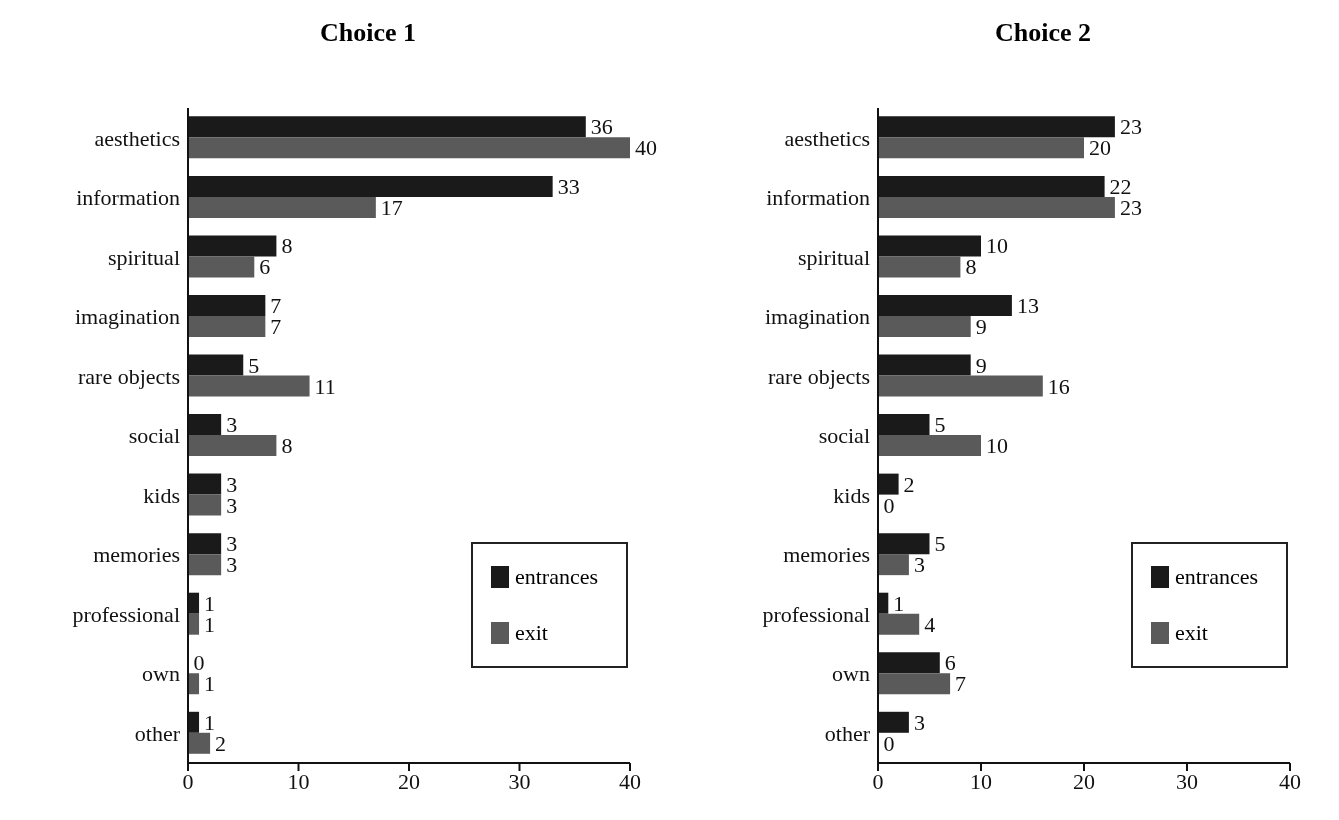 The image size is (1339, 820). I want to click on data-label: 40, so click(646, 148).